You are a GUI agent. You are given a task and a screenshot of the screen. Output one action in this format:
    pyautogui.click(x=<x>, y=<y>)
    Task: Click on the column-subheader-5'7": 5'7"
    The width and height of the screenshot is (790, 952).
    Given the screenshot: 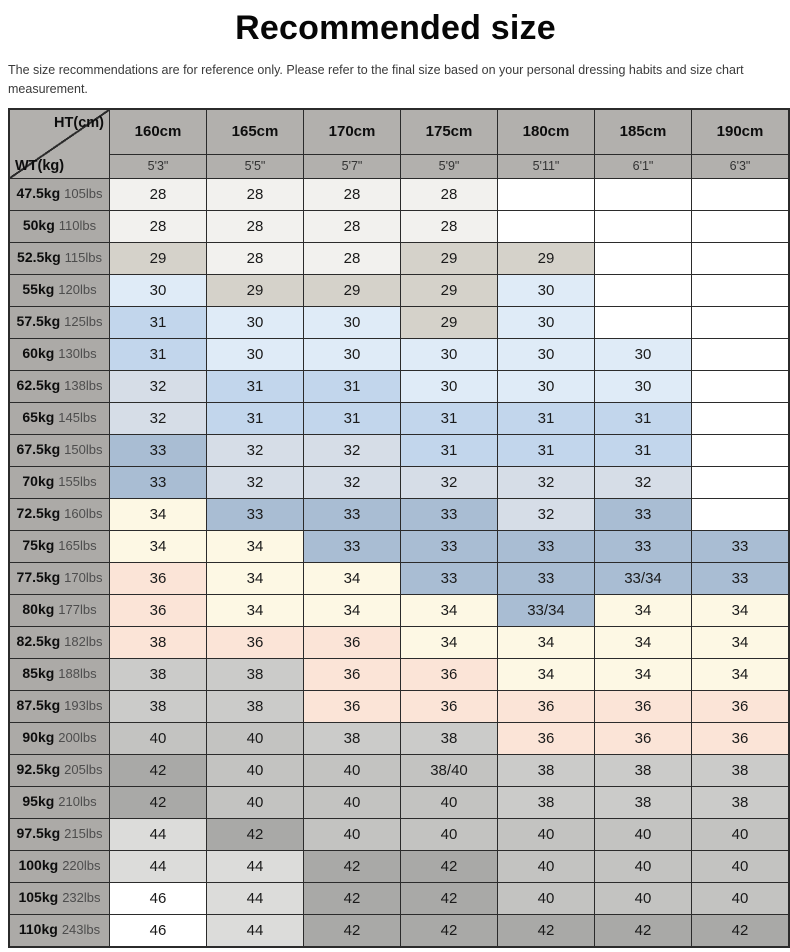 What is the action you would take?
    pyautogui.click(x=352, y=166)
    